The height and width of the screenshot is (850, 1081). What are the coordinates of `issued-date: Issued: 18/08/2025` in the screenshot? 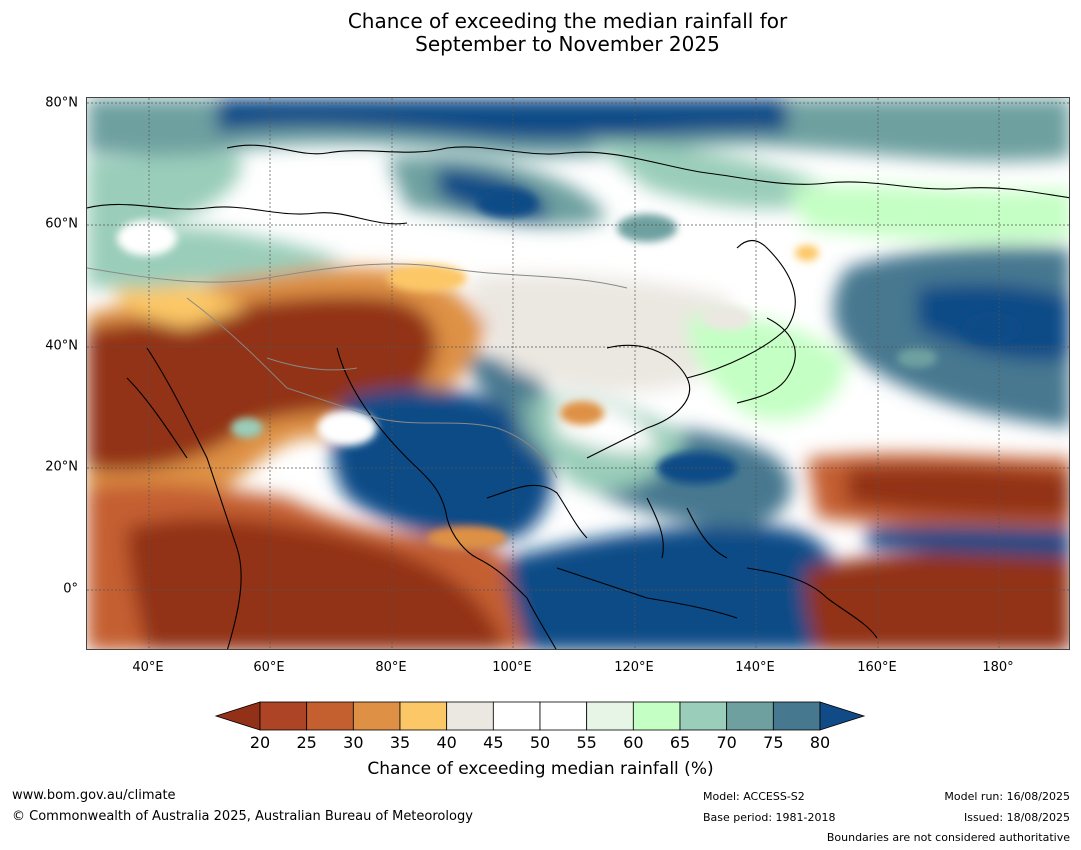 It's located at (1016, 817).